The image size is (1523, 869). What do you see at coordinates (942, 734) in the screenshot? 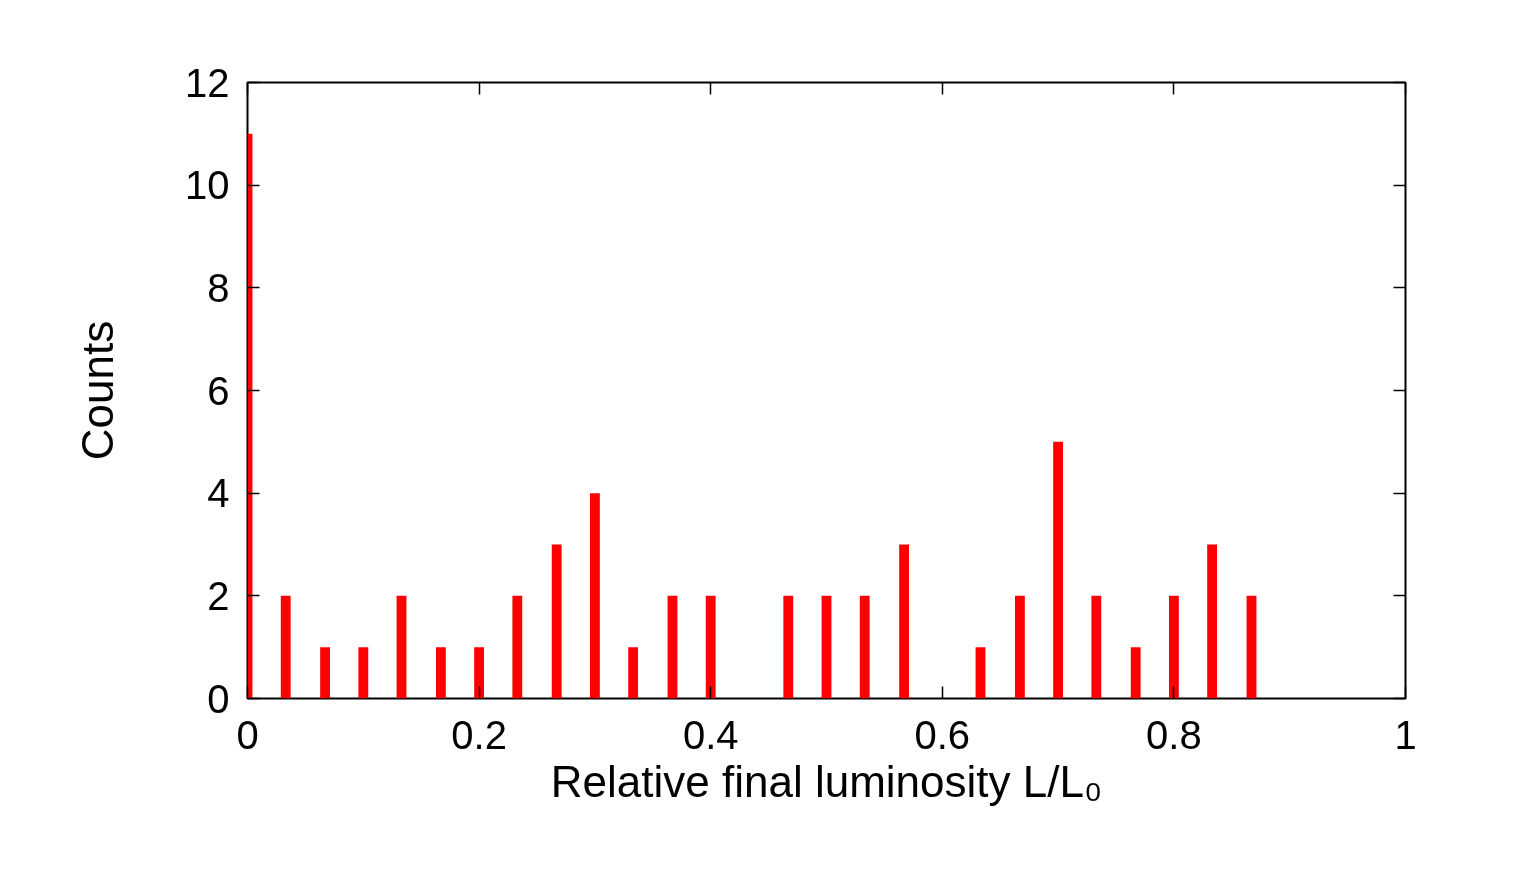
I see `x-tick-label: 0.6` at bounding box center [942, 734].